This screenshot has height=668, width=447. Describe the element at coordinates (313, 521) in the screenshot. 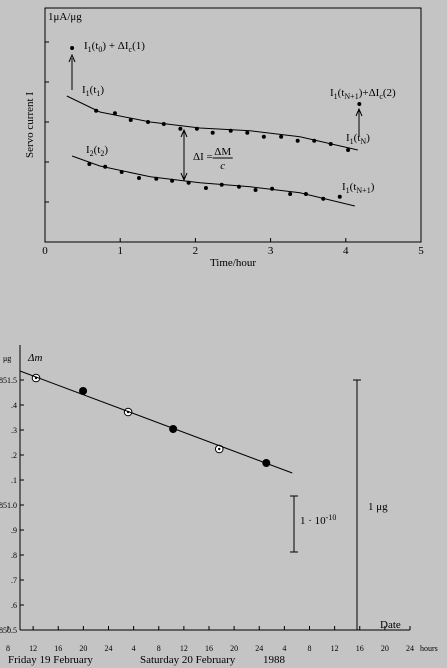

I see `annotation-text: 1 · 10` at that location.